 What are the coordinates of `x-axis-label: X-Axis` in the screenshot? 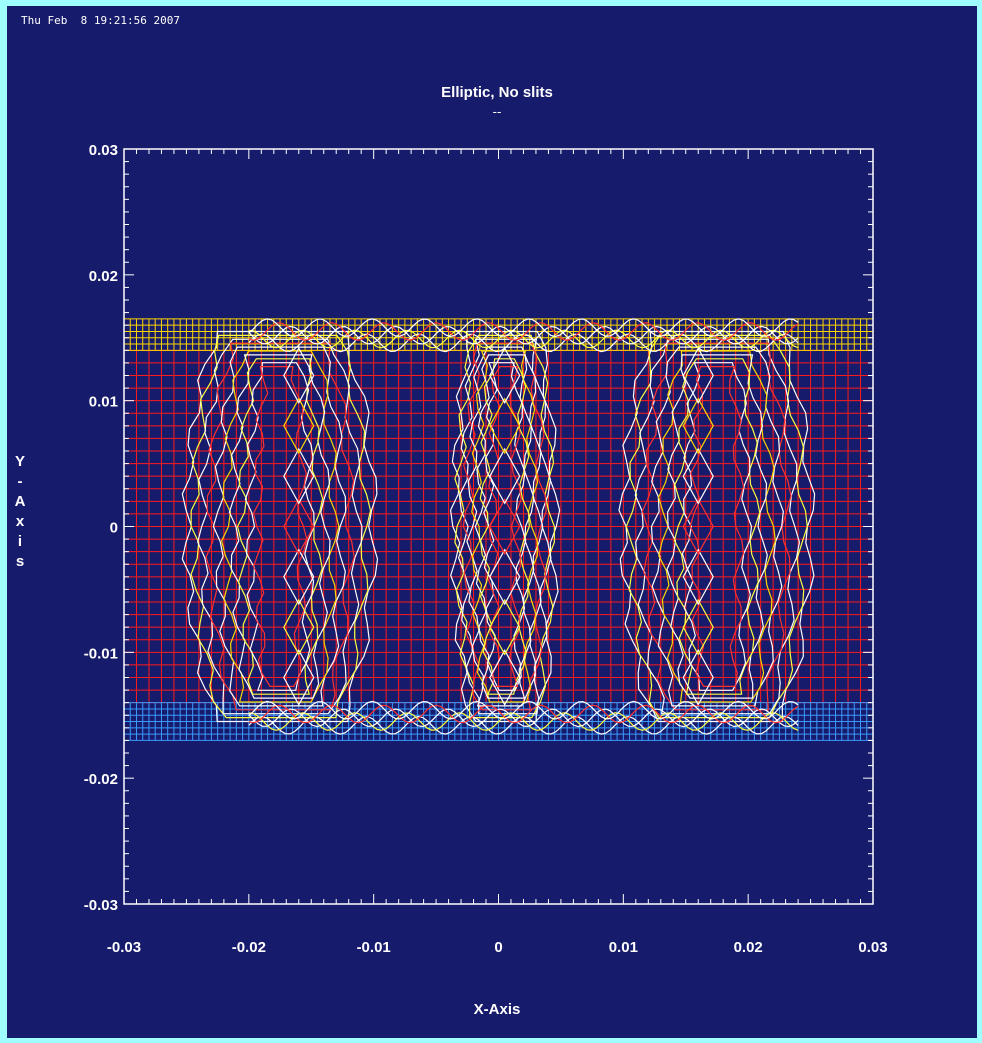 It's located at (497, 1009).